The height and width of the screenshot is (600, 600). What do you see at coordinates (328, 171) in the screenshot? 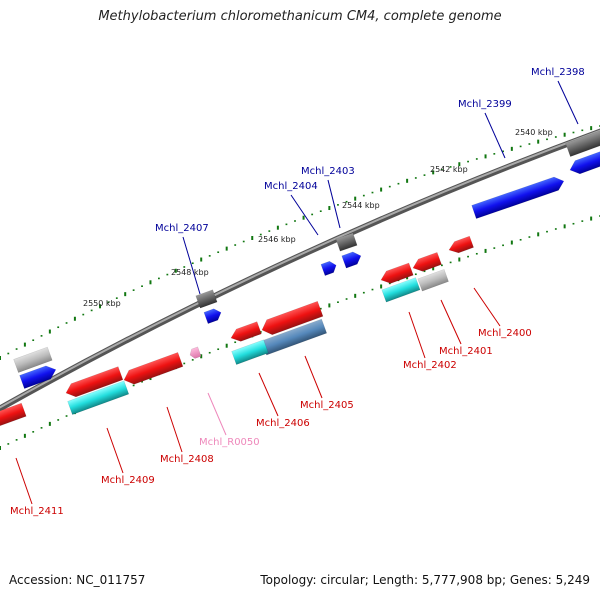
I see `gene-label: Mchl_2403` at bounding box center [328, 171].